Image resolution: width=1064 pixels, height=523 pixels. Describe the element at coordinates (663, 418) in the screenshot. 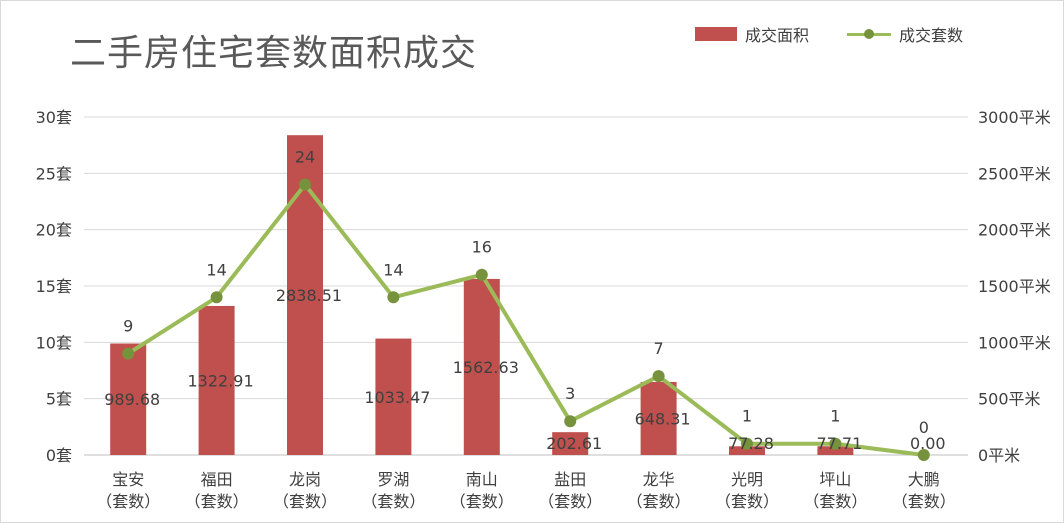

I see `bar-data-label: 648.31` at that location.